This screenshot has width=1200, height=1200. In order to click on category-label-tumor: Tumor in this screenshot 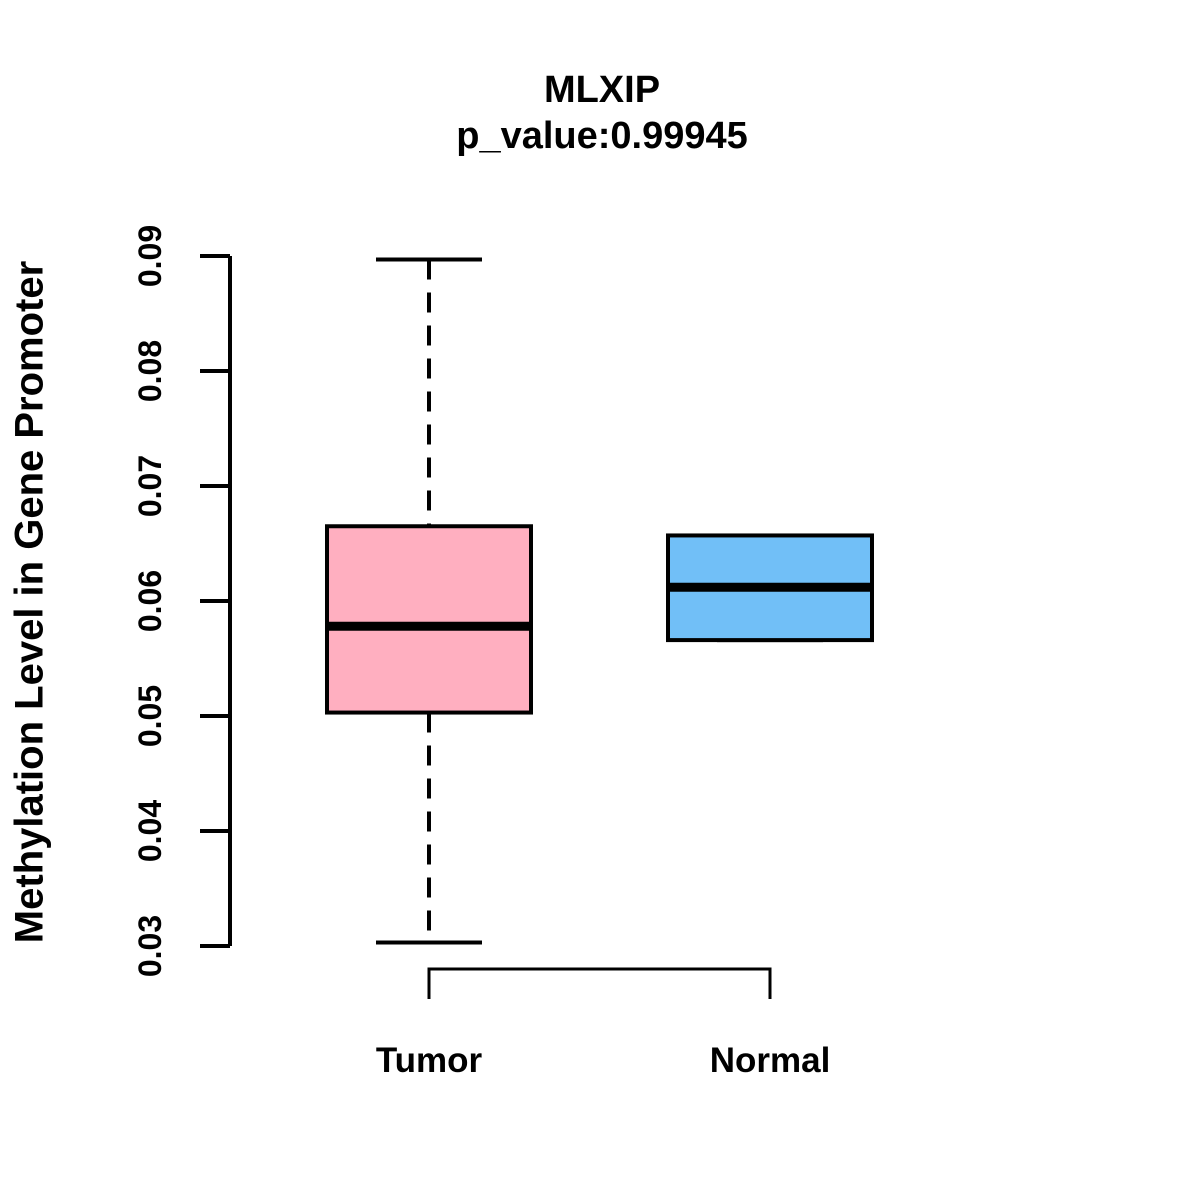, I will do `click(429, 1060)`.